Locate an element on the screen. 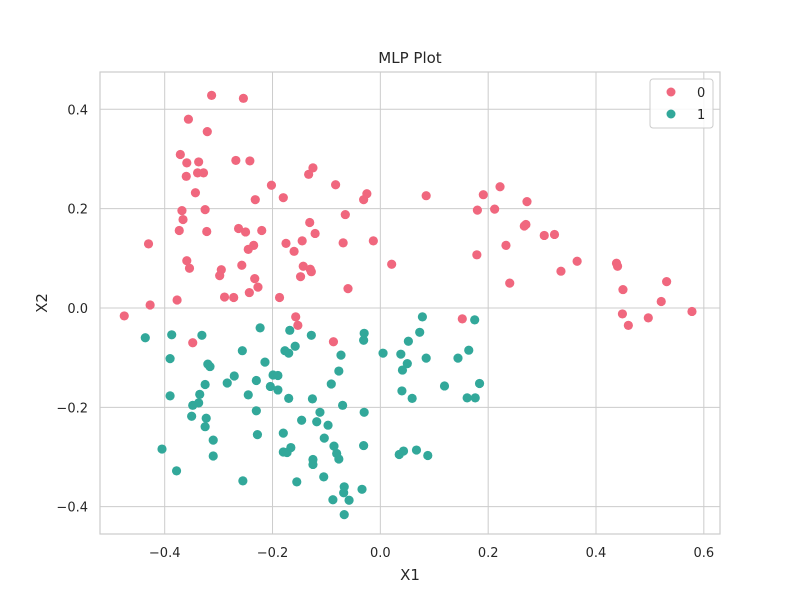 The image size is (800, 600). y-tick-label: 0.2 is located at coordinates (77, 210).